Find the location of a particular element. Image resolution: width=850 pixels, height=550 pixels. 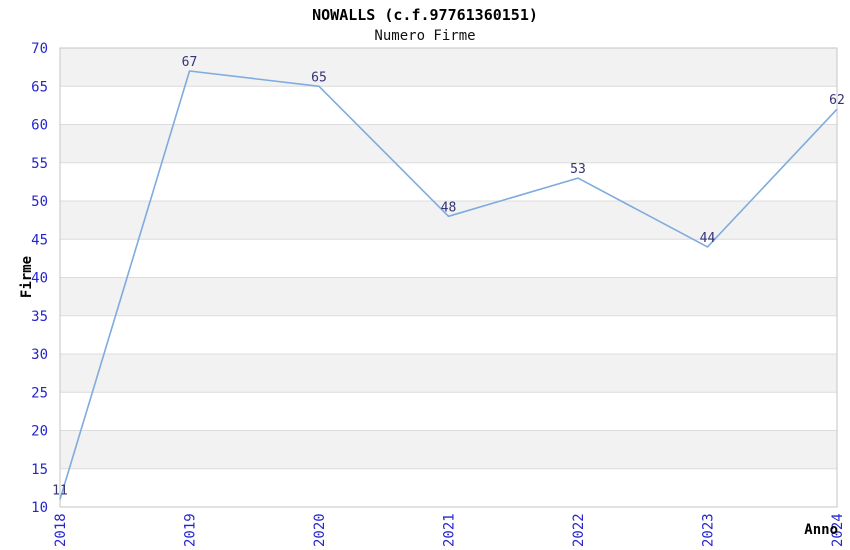

y-axis-title: Firme is located at coordinates (27, 277).